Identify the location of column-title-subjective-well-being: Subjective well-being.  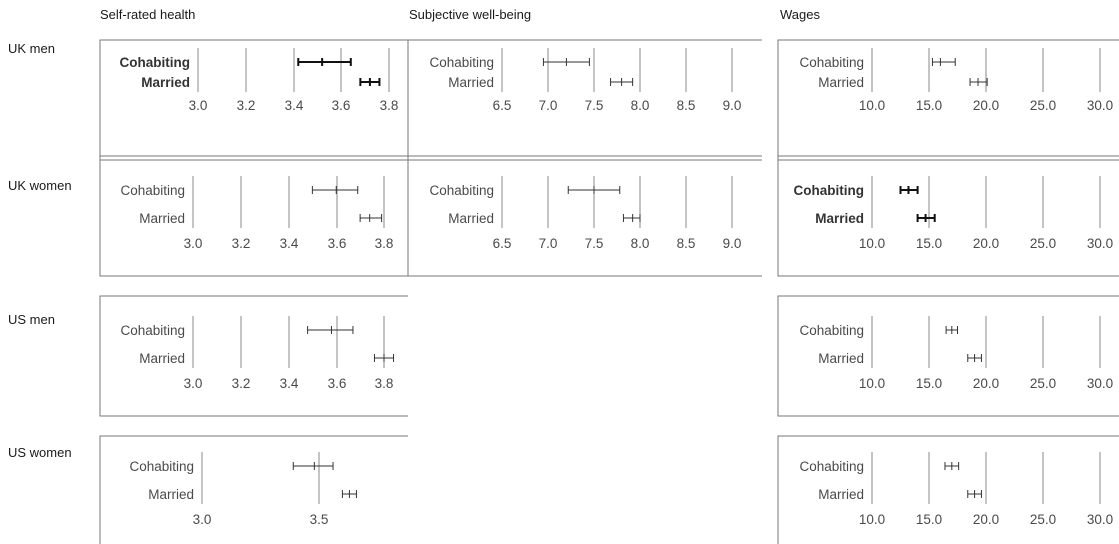
(470, 14).